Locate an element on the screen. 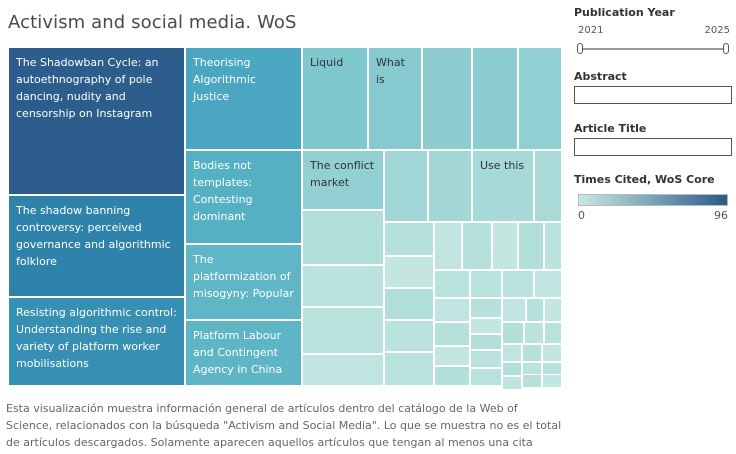 The image size is (736, 454). dashboard-title: Activism and social media. WoS is located at coordinates (152, 22).